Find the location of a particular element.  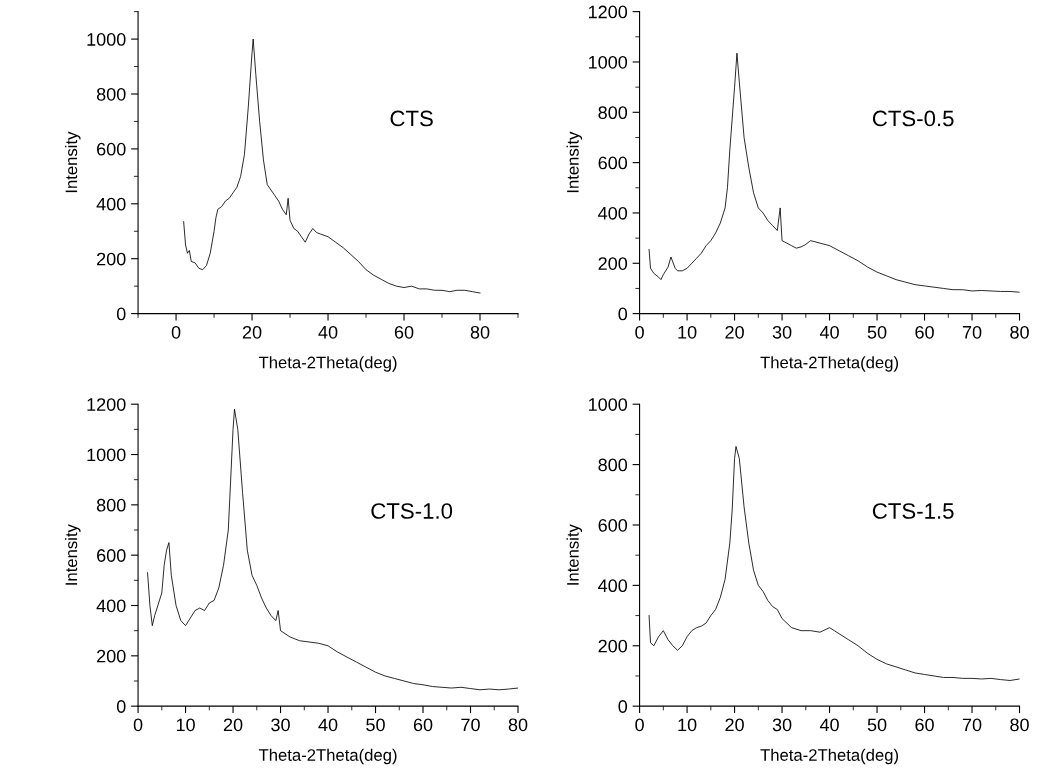

annotation: CTS-1.5 is located at coordinates (913, 511).